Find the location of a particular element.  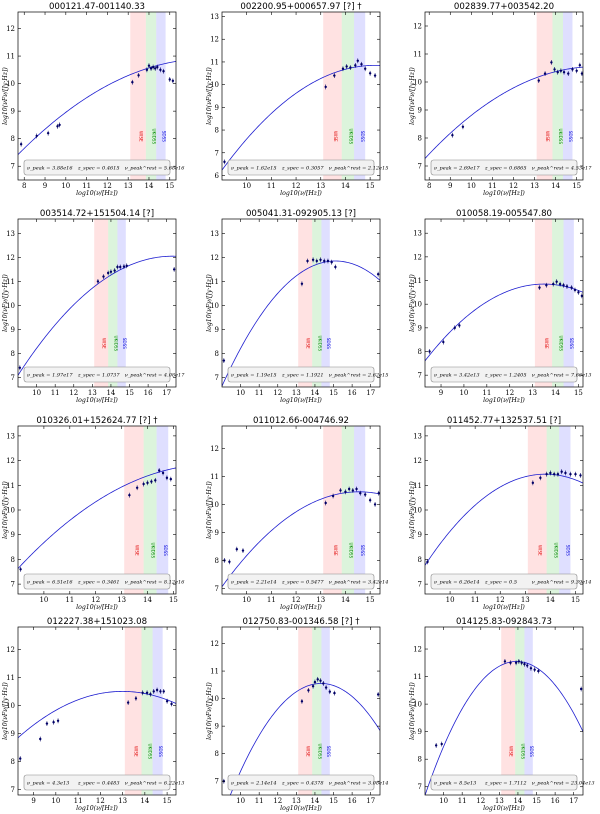

chart-title: 010326.01+152624.77 [?] † is located at coordinates (97, 421).